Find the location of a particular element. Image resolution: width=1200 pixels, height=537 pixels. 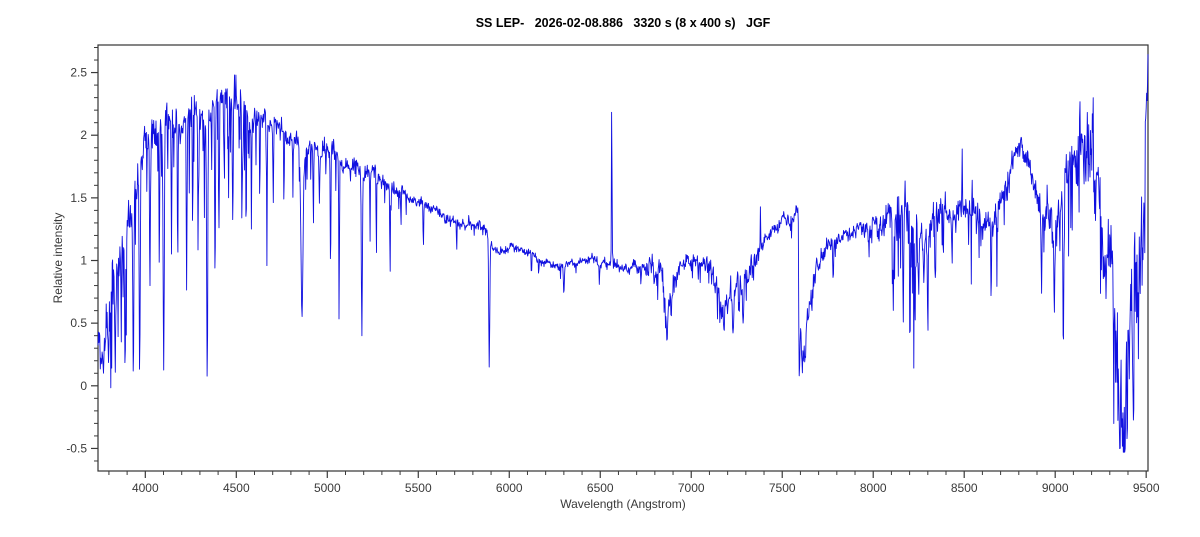

x-tick-label: 4500 is located at coordinates (236, 488).